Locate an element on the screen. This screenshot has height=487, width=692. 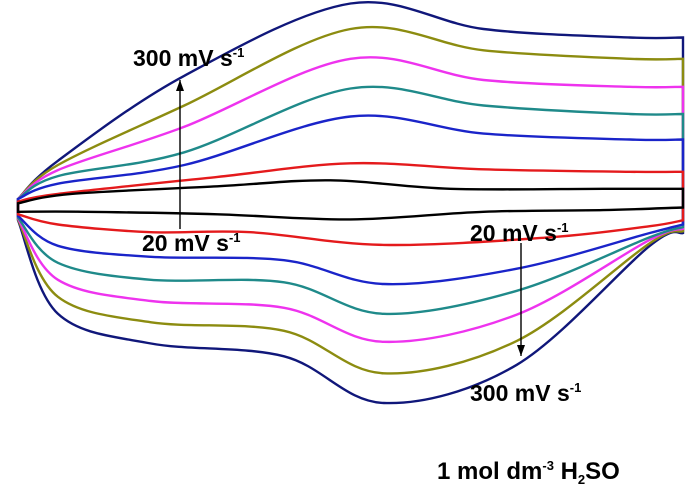
label-20-right: 20 mV s-1 is located at coordinates (519, 233).